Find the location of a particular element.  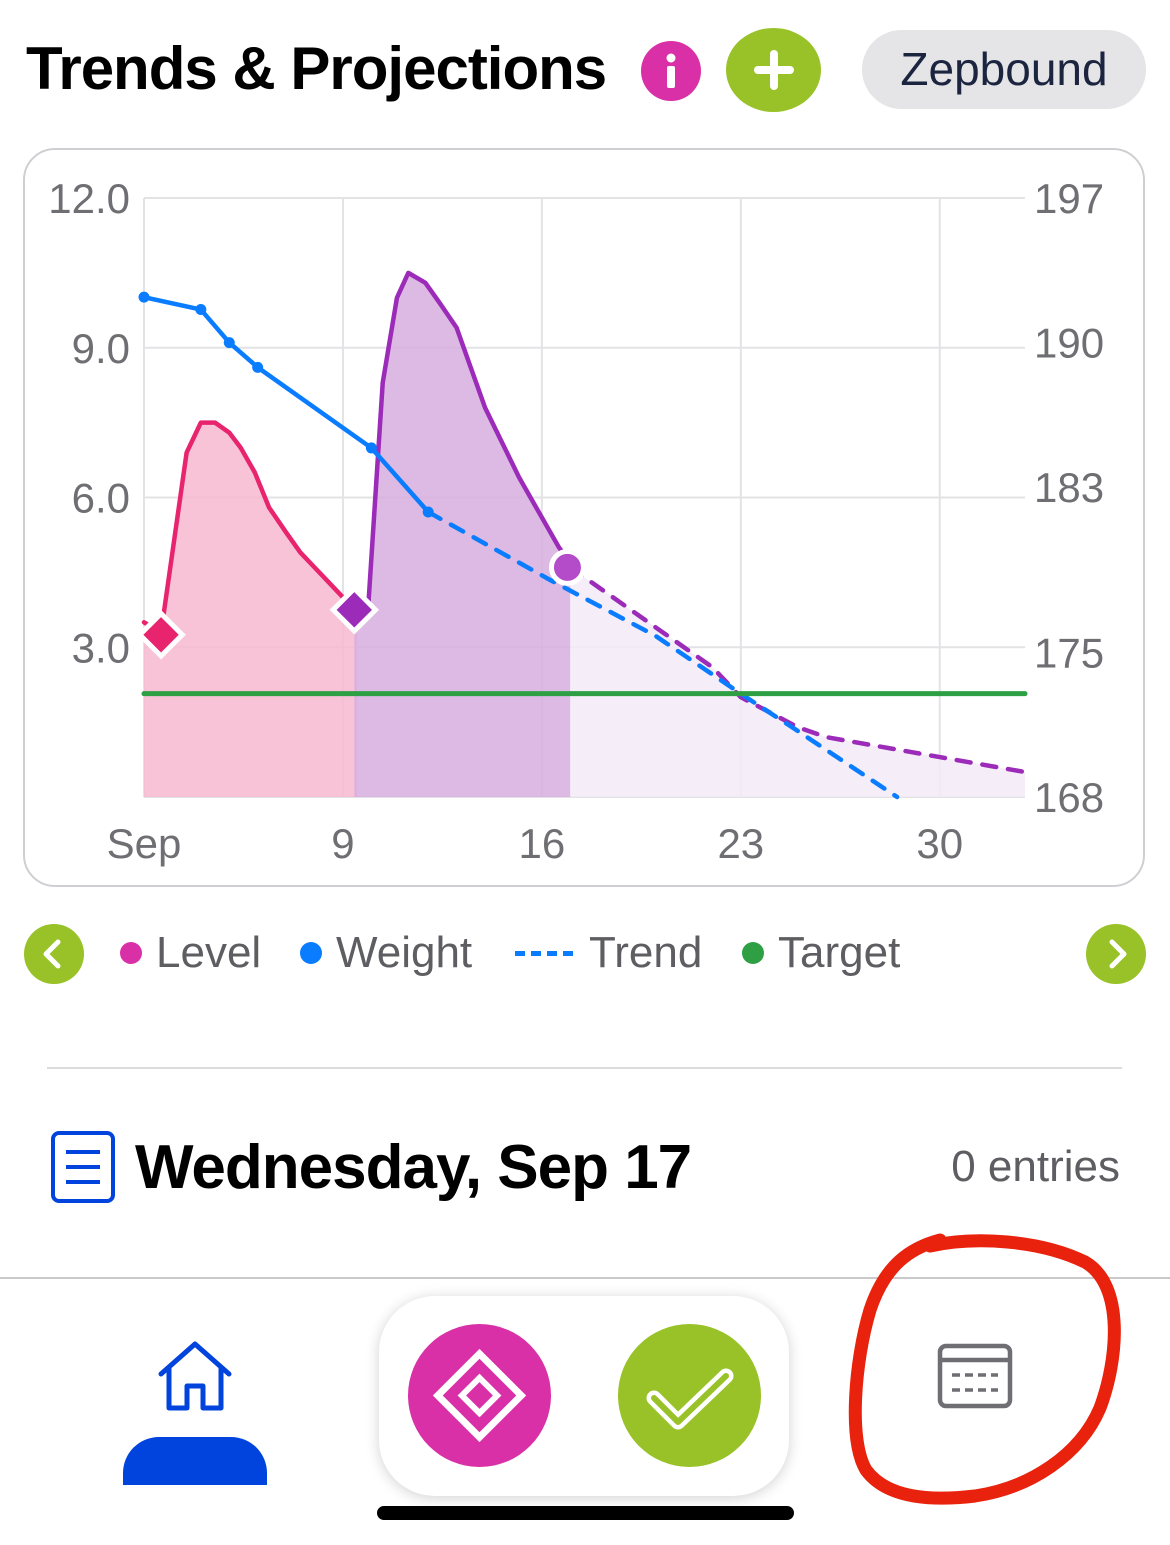

chart-legend: Level Weight Trend Target is located at coordinates (585, 955).